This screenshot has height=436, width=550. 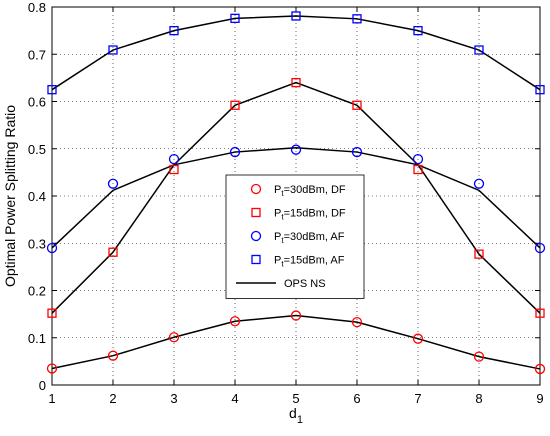 What do you see at coordinates (478, 398) in the screenshot?
I see `x-tick-label: 8` at bounding box center [478, 398].